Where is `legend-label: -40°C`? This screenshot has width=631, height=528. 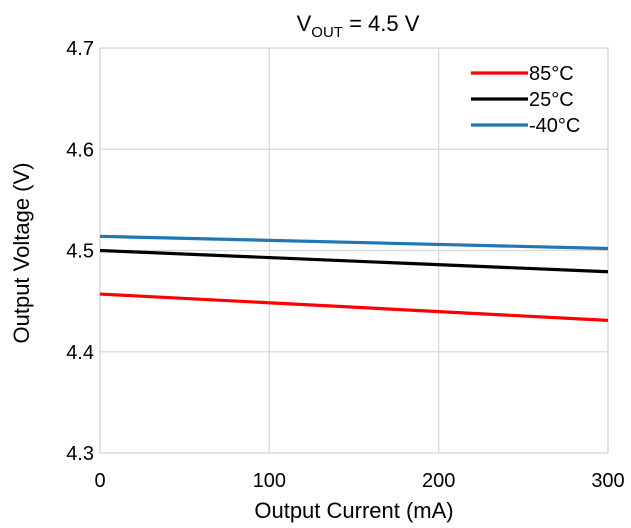 legend-label: -40°C is located at coordinates (554, 126).